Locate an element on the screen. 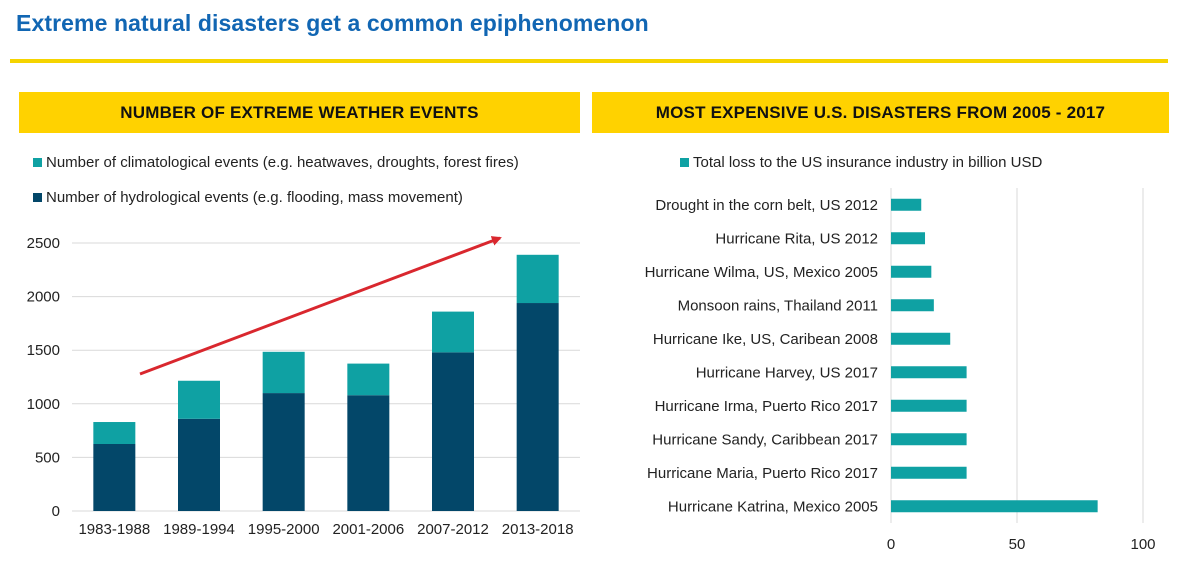 The height and width of the screenshot is (563, 1189). x-tick-label: 0 is located at coordinates (891, 544).